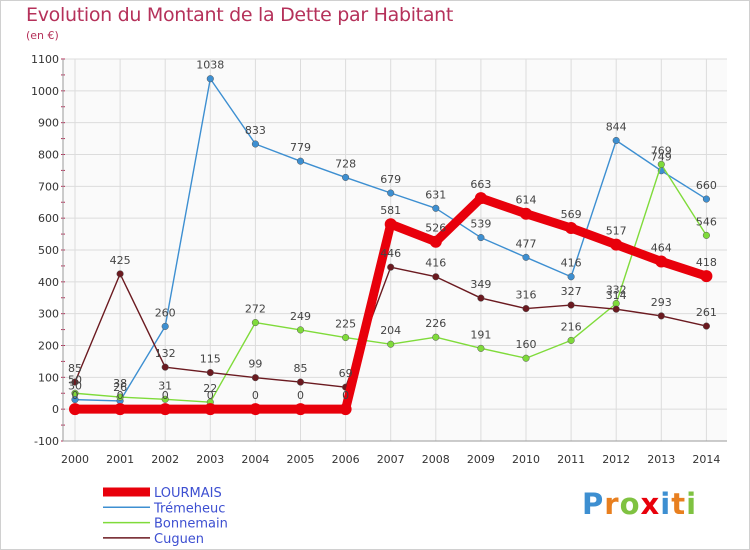 This screenshot has height=550, width=750. Describe the element at coordinates (48, 377) in the screenshot. I see `y-tick-label: 100` at that location.